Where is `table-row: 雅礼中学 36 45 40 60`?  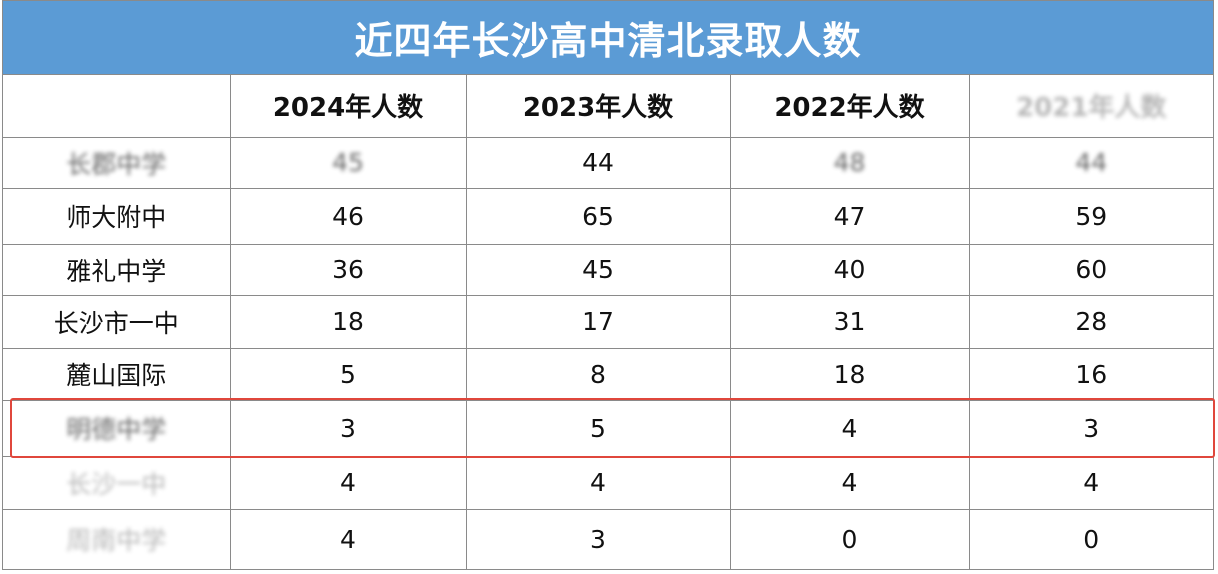
table-row: 雅礼中学 36 45 40 60 is located at coordinates (608, 269).